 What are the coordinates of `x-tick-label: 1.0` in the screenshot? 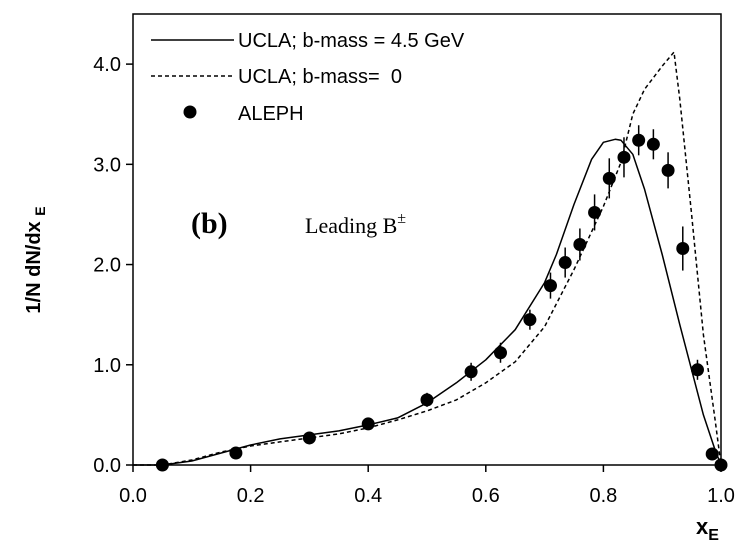 It's located at (721, 496).